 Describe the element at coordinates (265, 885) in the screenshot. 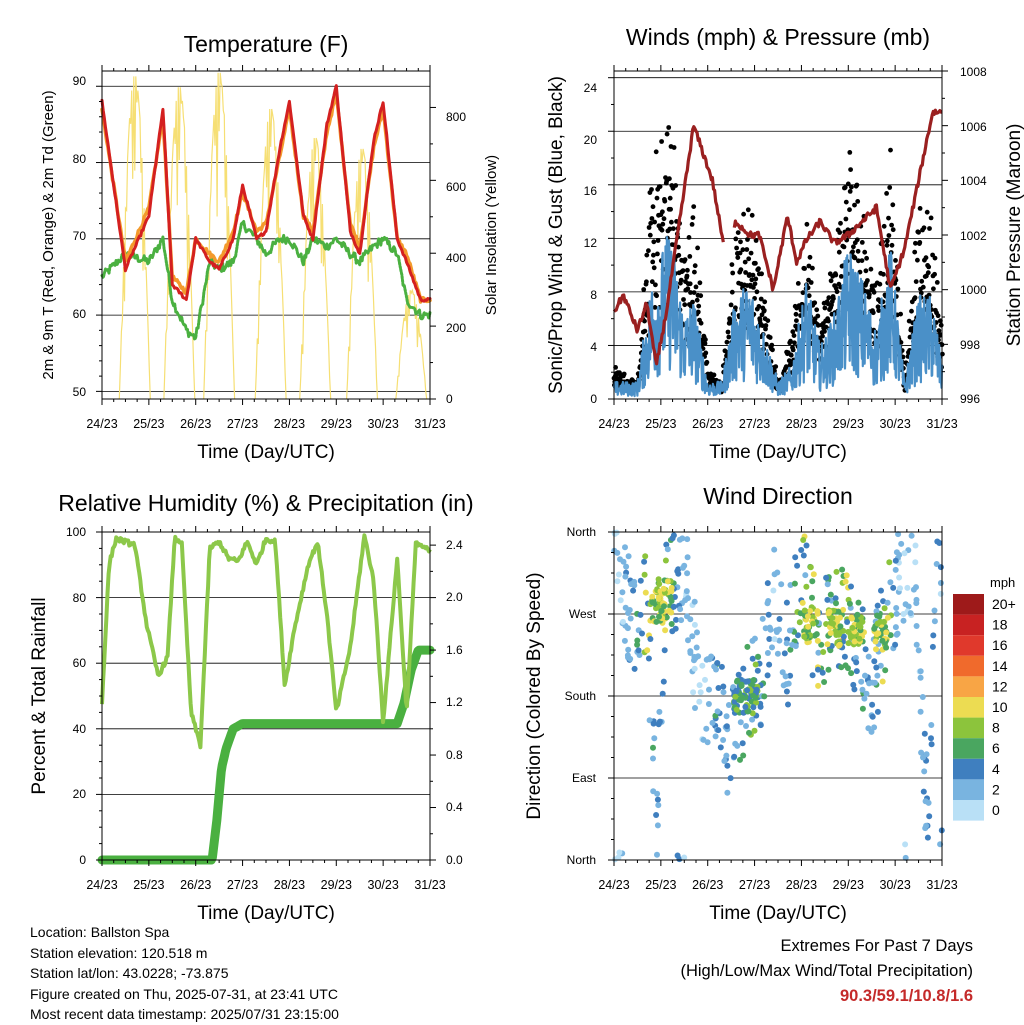

I see `humidity-x-ticklabels: 24/23 25/23 26/23 27/23 28/23 29/23 30/23 31/23` at that location.